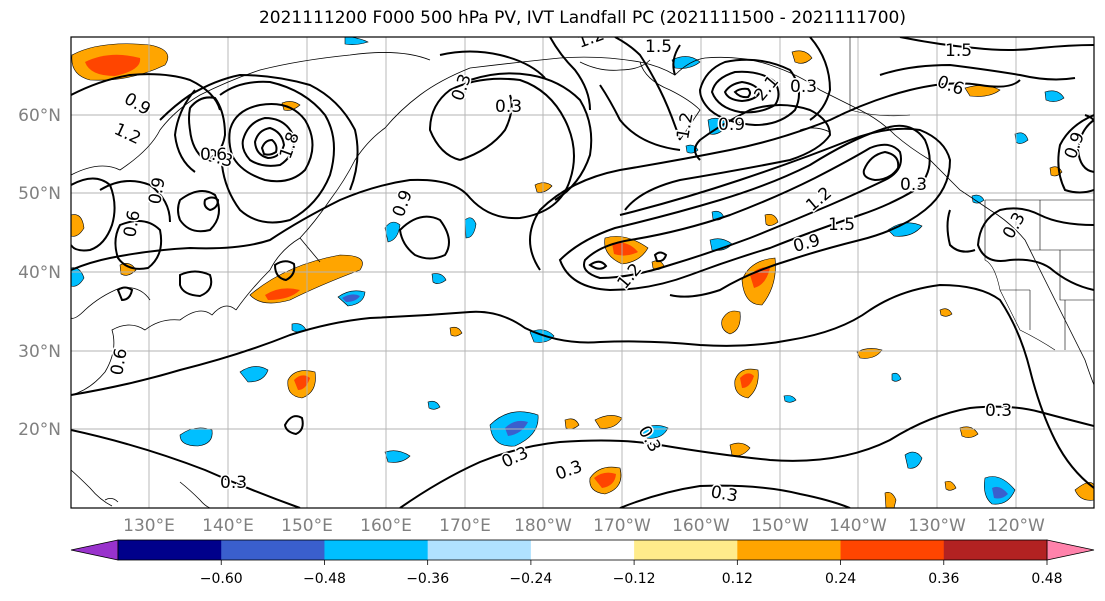 The width and height of the screenshot is (1105, 601). Describe the element at coordinates (221, 579) in the screenshot. I see `colorbar-tick-label: −0.60` at that location.